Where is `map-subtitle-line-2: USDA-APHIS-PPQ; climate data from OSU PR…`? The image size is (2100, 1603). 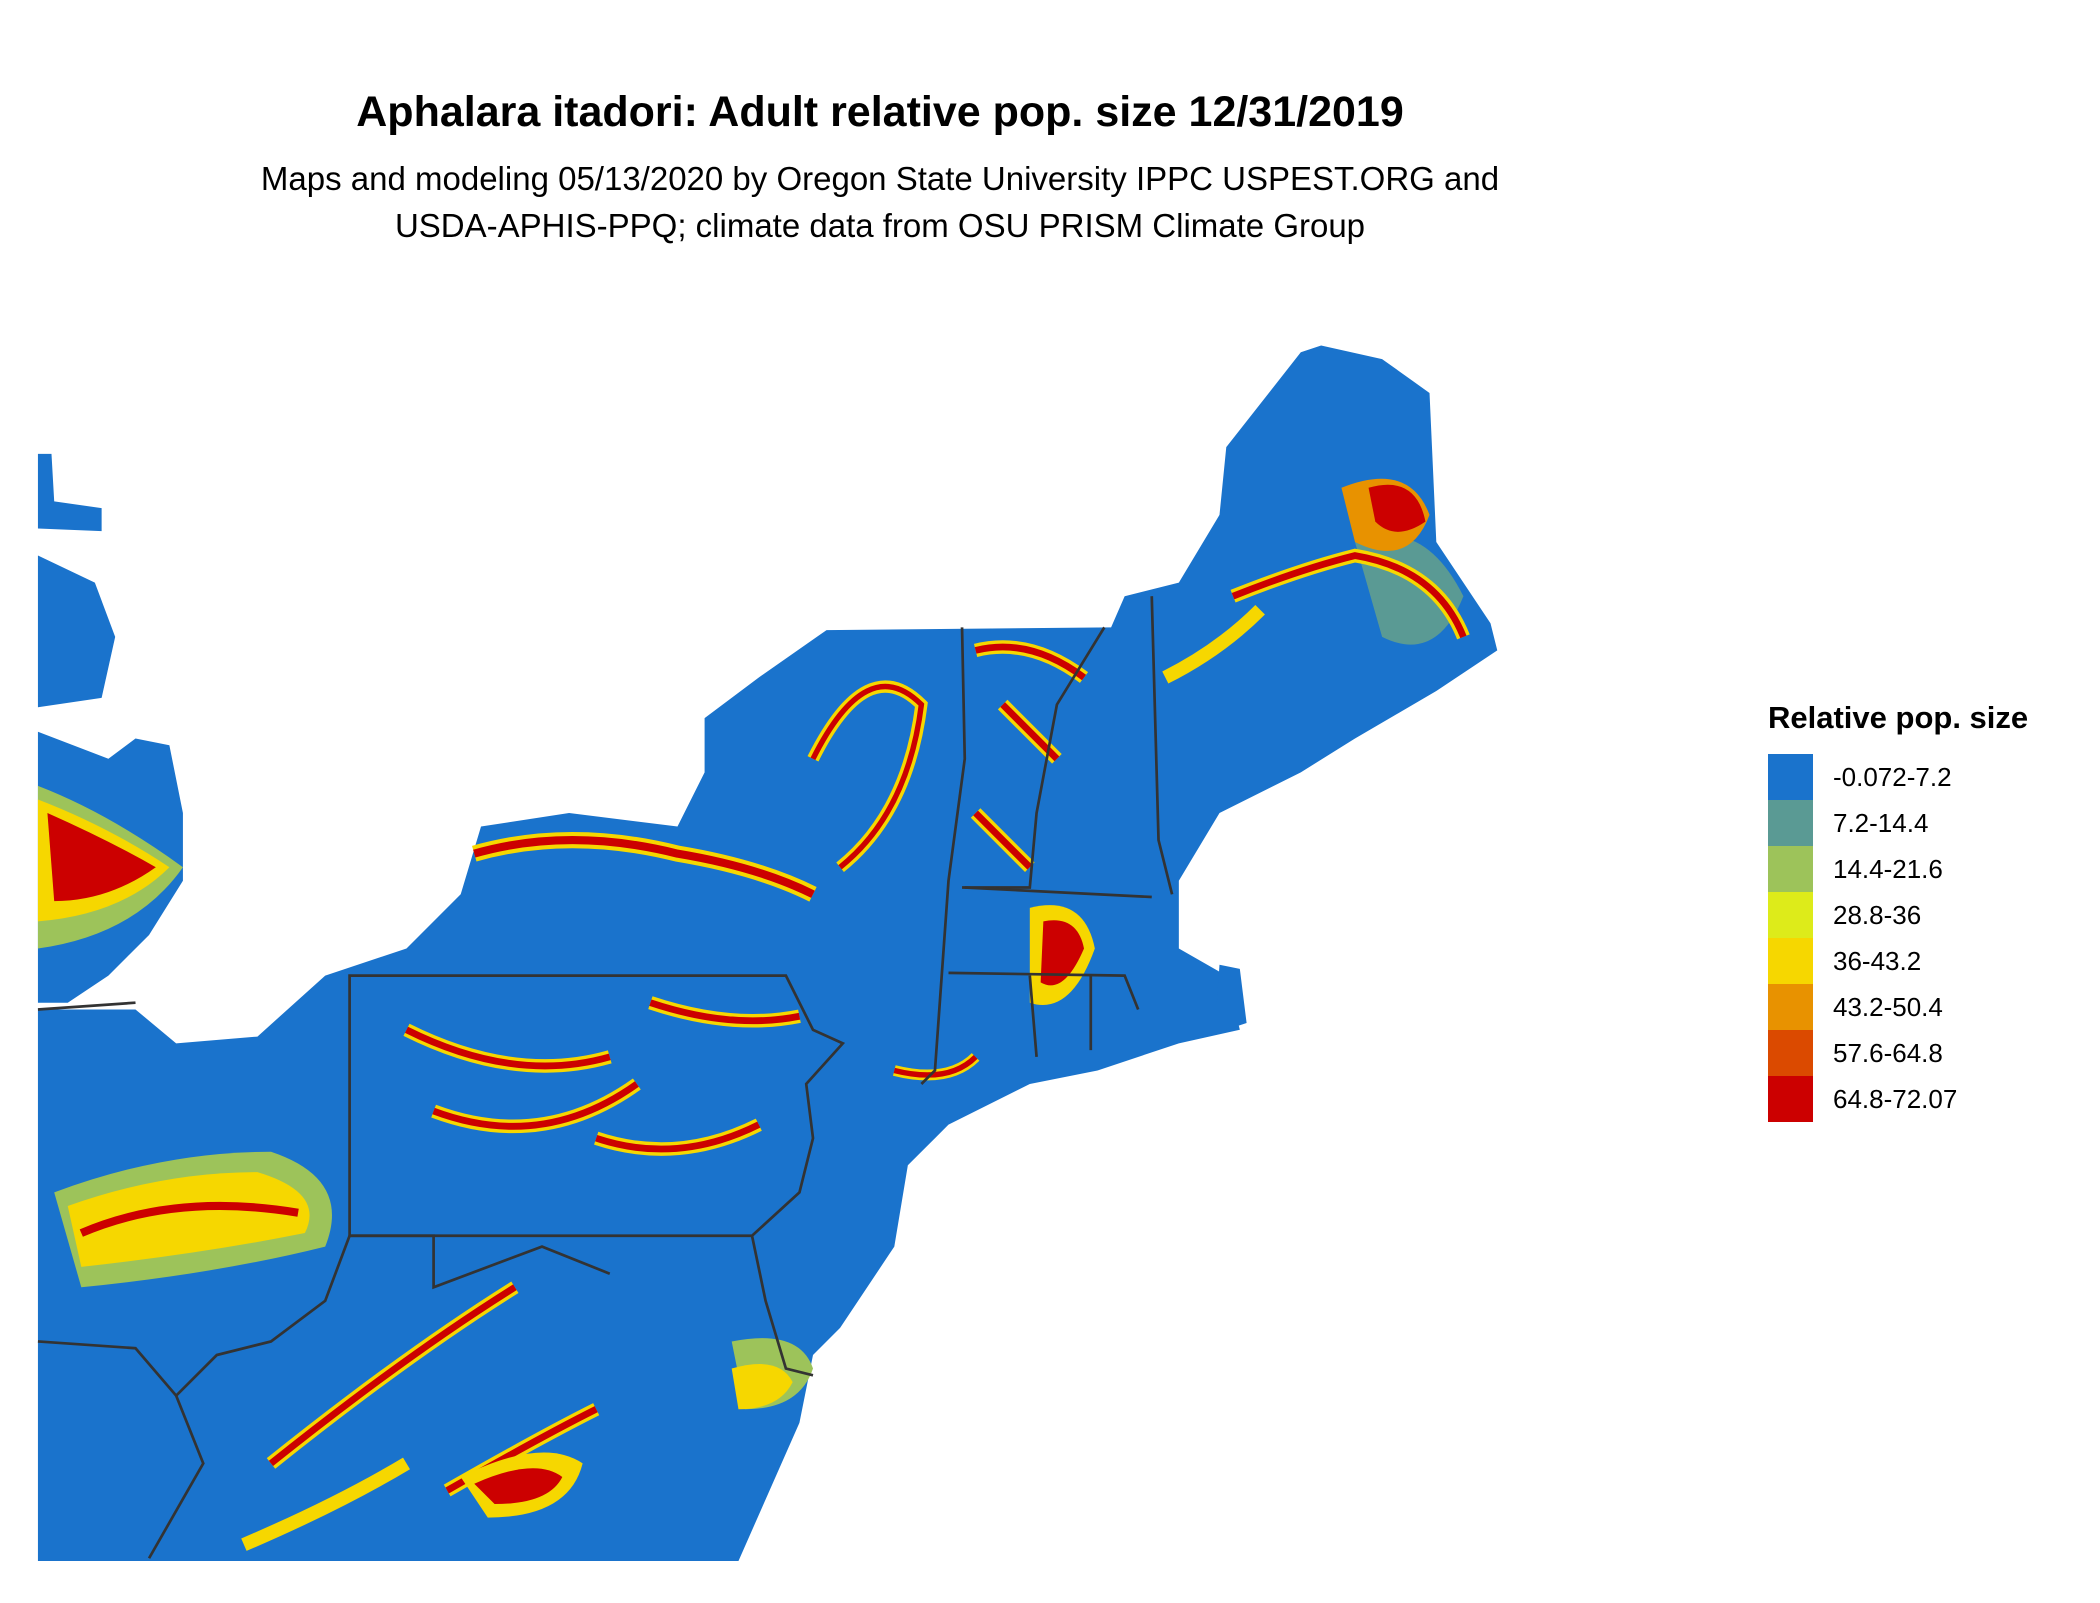 map-subtitle-line-2: USDA-APHIS-PPQ; climate data from OSU PR… is located at coordinates (880, 225).